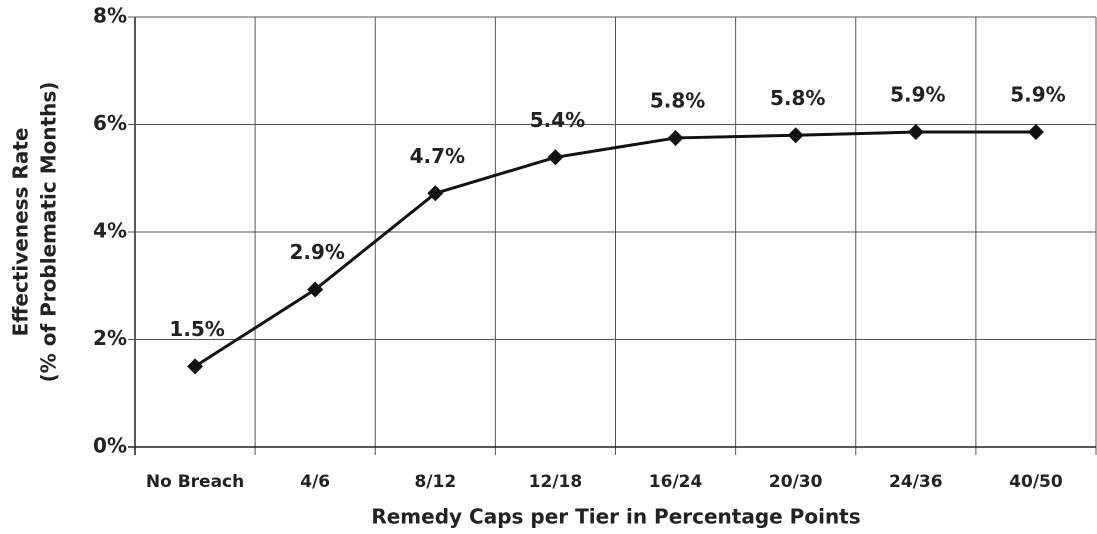 Image resolution: width=1097 pixels, height=534 pixels. Describe the element at coordinates (316, 252) in the screenshot. I see `data-label: 2.9%` at that location.